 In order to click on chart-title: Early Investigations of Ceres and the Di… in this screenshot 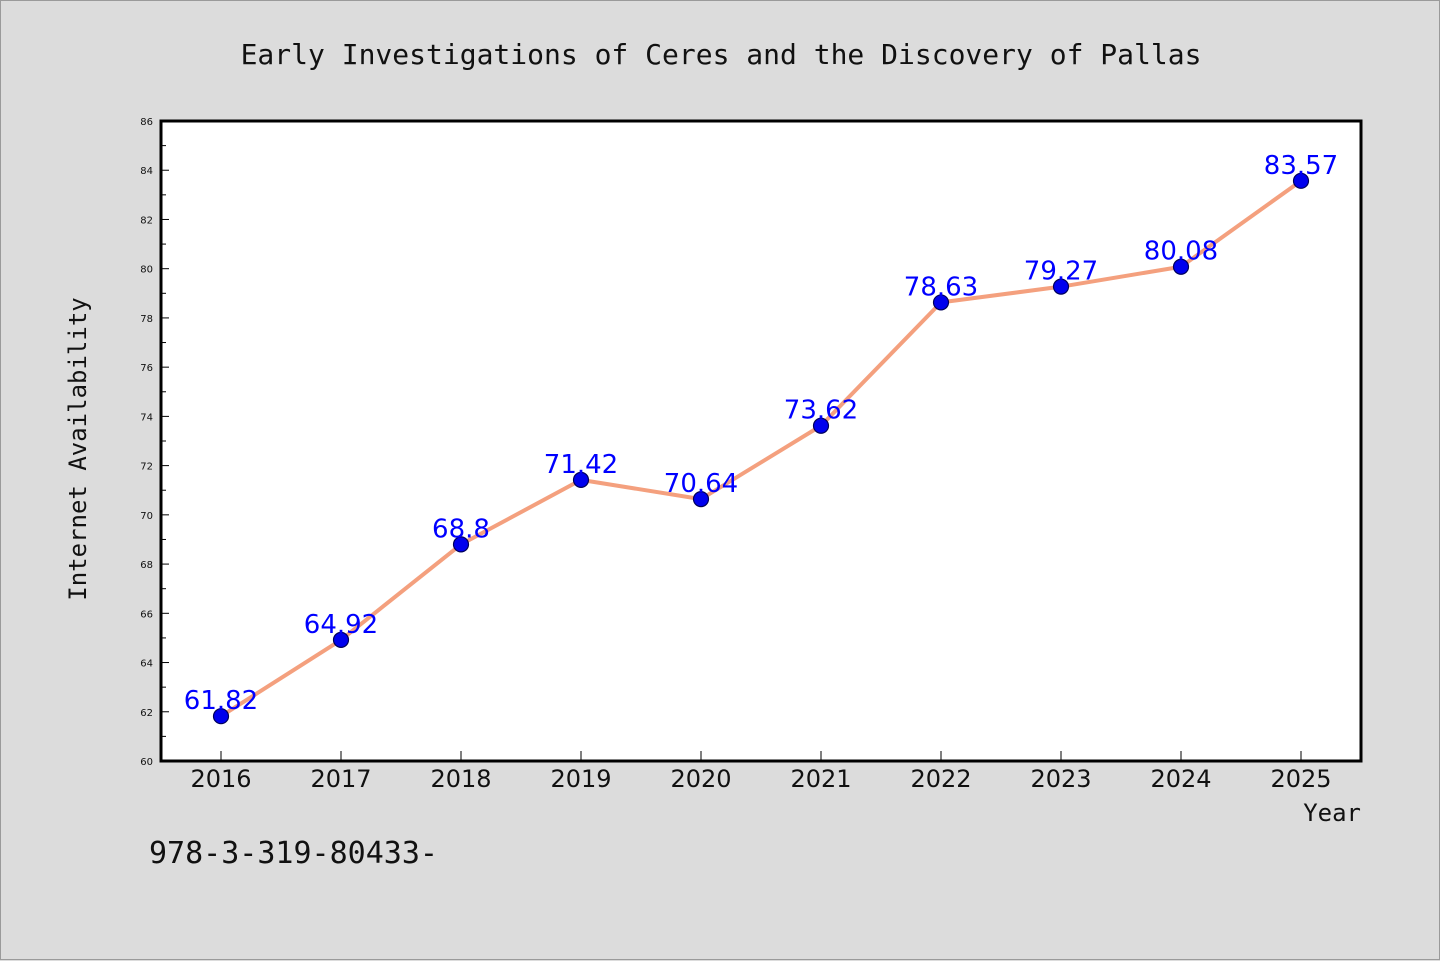, I will do `click(721, 54)`.